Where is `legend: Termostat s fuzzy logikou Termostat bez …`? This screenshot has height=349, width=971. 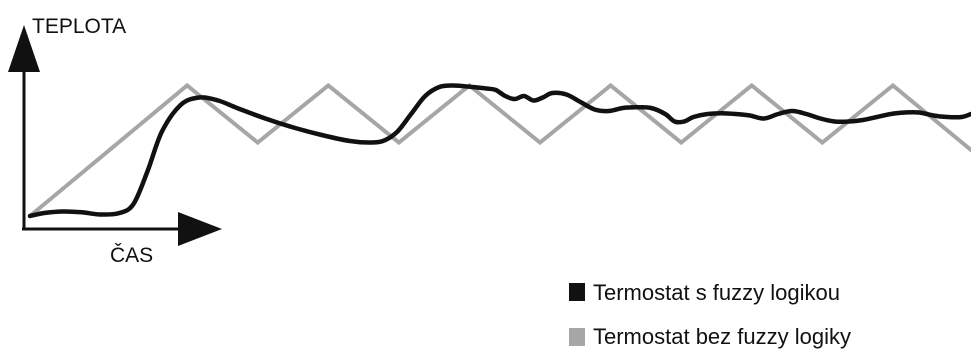
legend: Termostat s fuzzy logikou Termostat bez … is located at coordinates (710, 314).